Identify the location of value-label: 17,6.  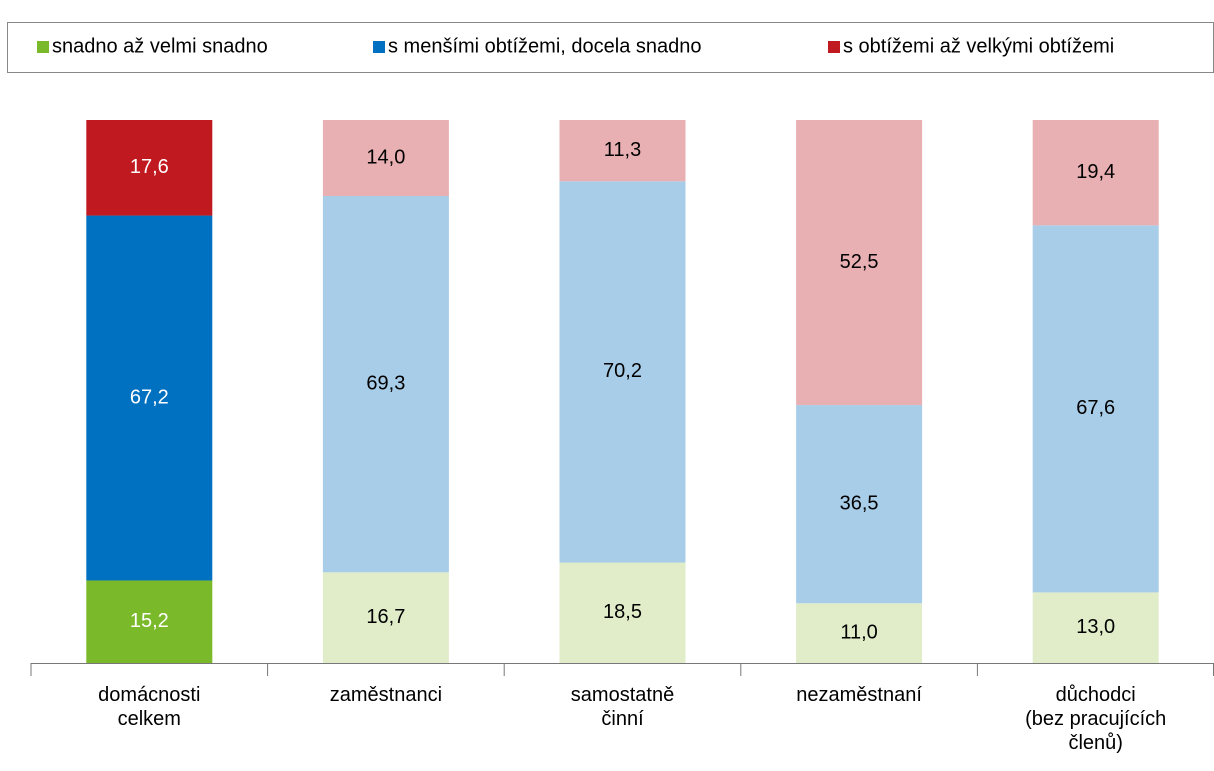
(149, 167).